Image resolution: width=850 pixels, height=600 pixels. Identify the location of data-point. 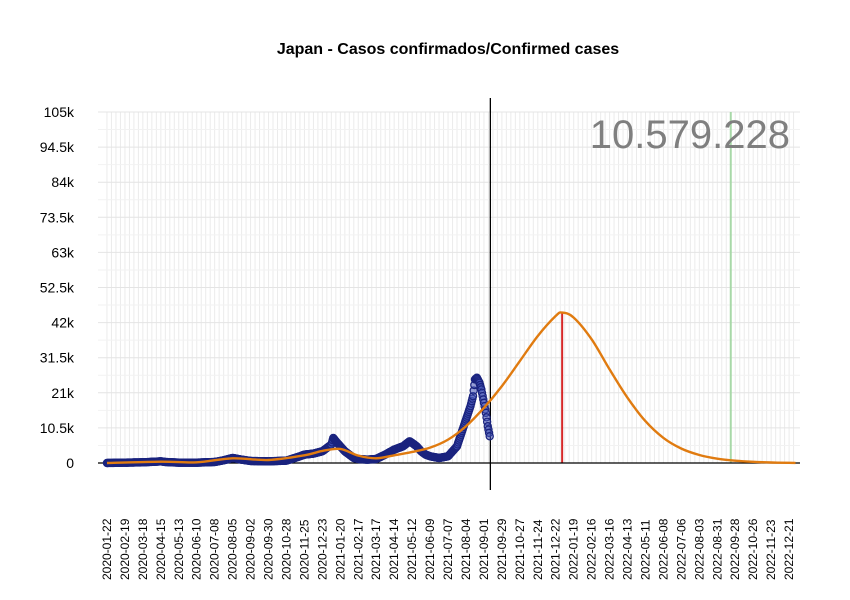
(489, 436).